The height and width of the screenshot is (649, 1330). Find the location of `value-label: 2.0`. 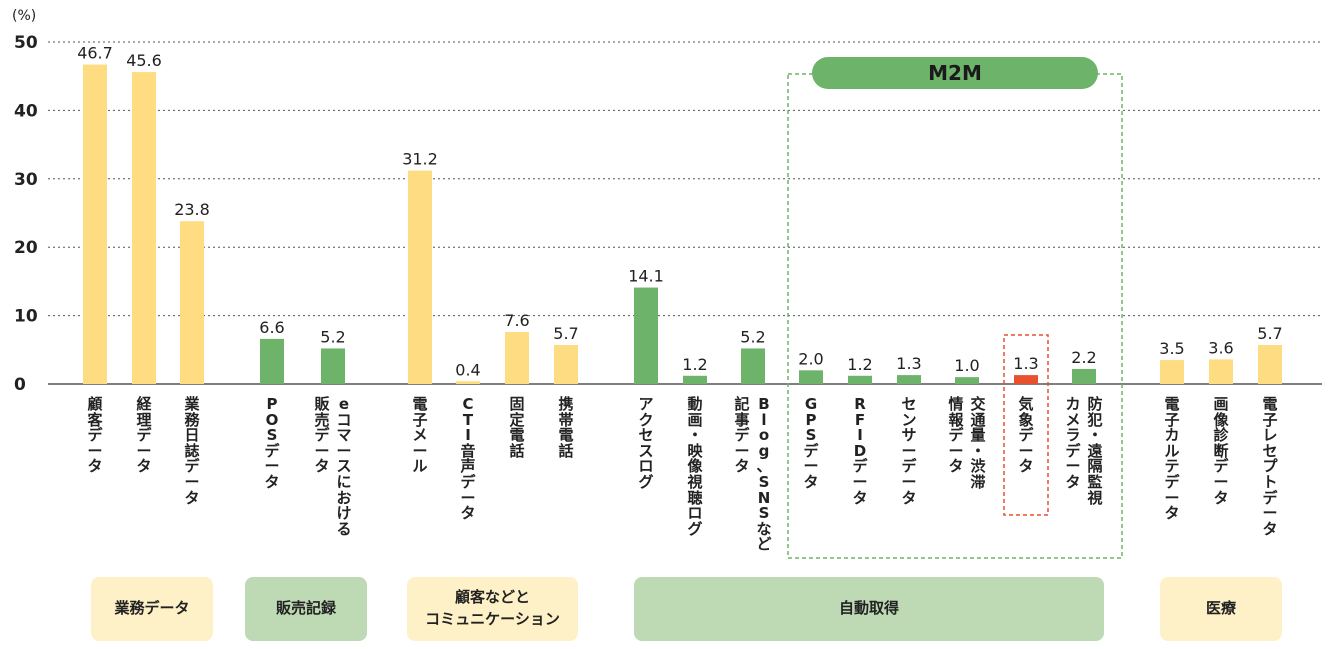

value-label: 2.0 is located at coordinates (810, 358).